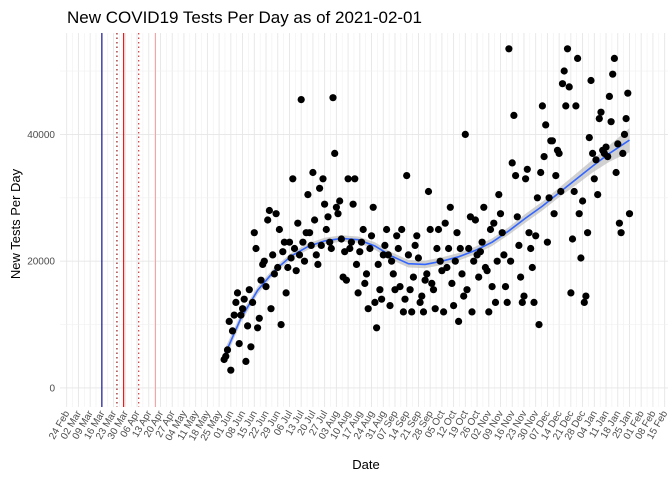  I want to click on y-tick-label: 40000, so click(41, 135).